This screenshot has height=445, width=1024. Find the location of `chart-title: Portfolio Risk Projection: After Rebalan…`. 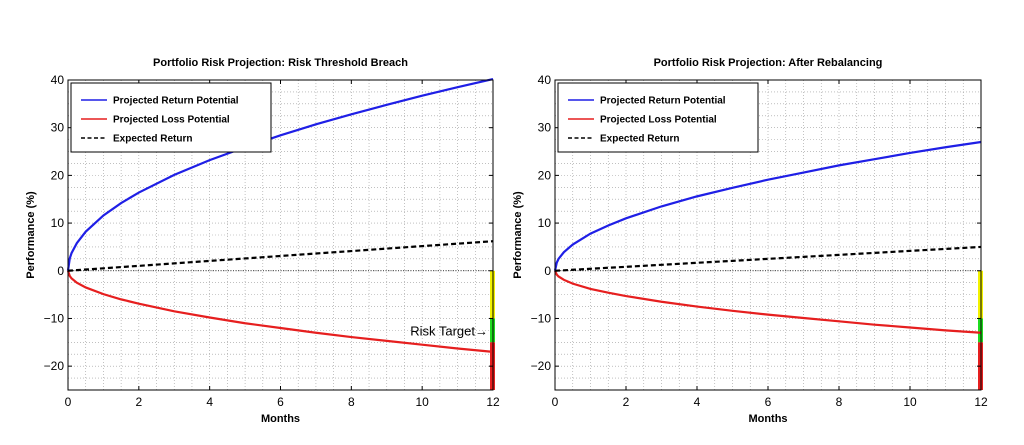

chart-title: Portfolio Risk Projection: After Rebalan… is located at coordinates (768, 63).